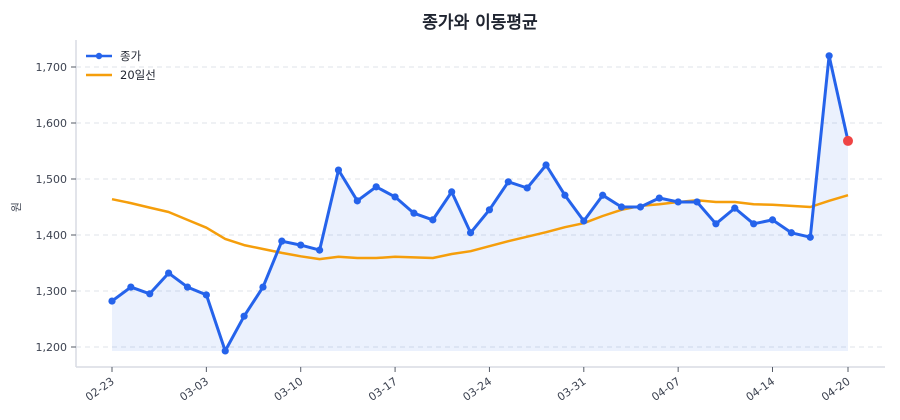 This screenshot has width=900, height=420. I want to click on legend: 종가 20일선, so click(121, 65).